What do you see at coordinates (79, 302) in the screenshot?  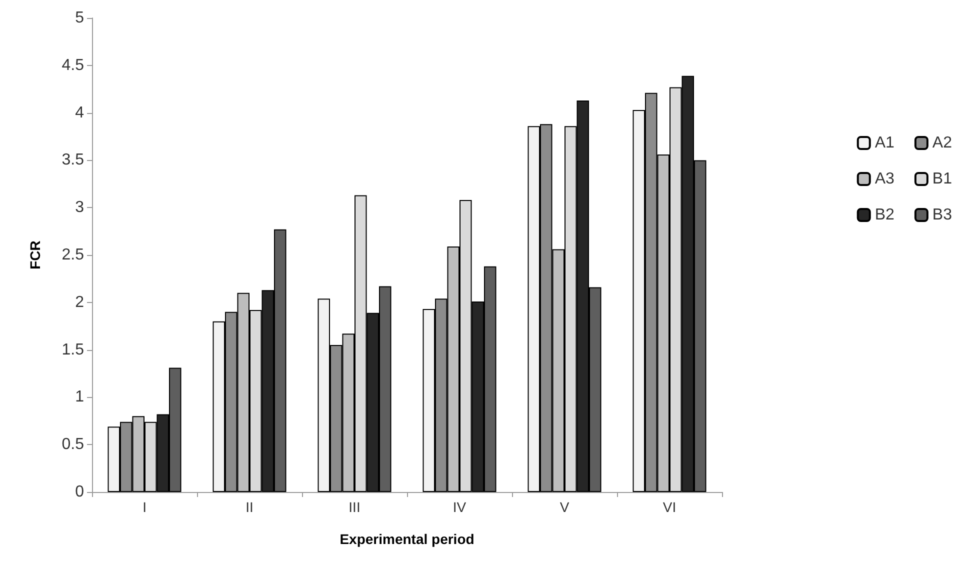 I see `y-tick-label: 2` at bounding box center [79, 302].